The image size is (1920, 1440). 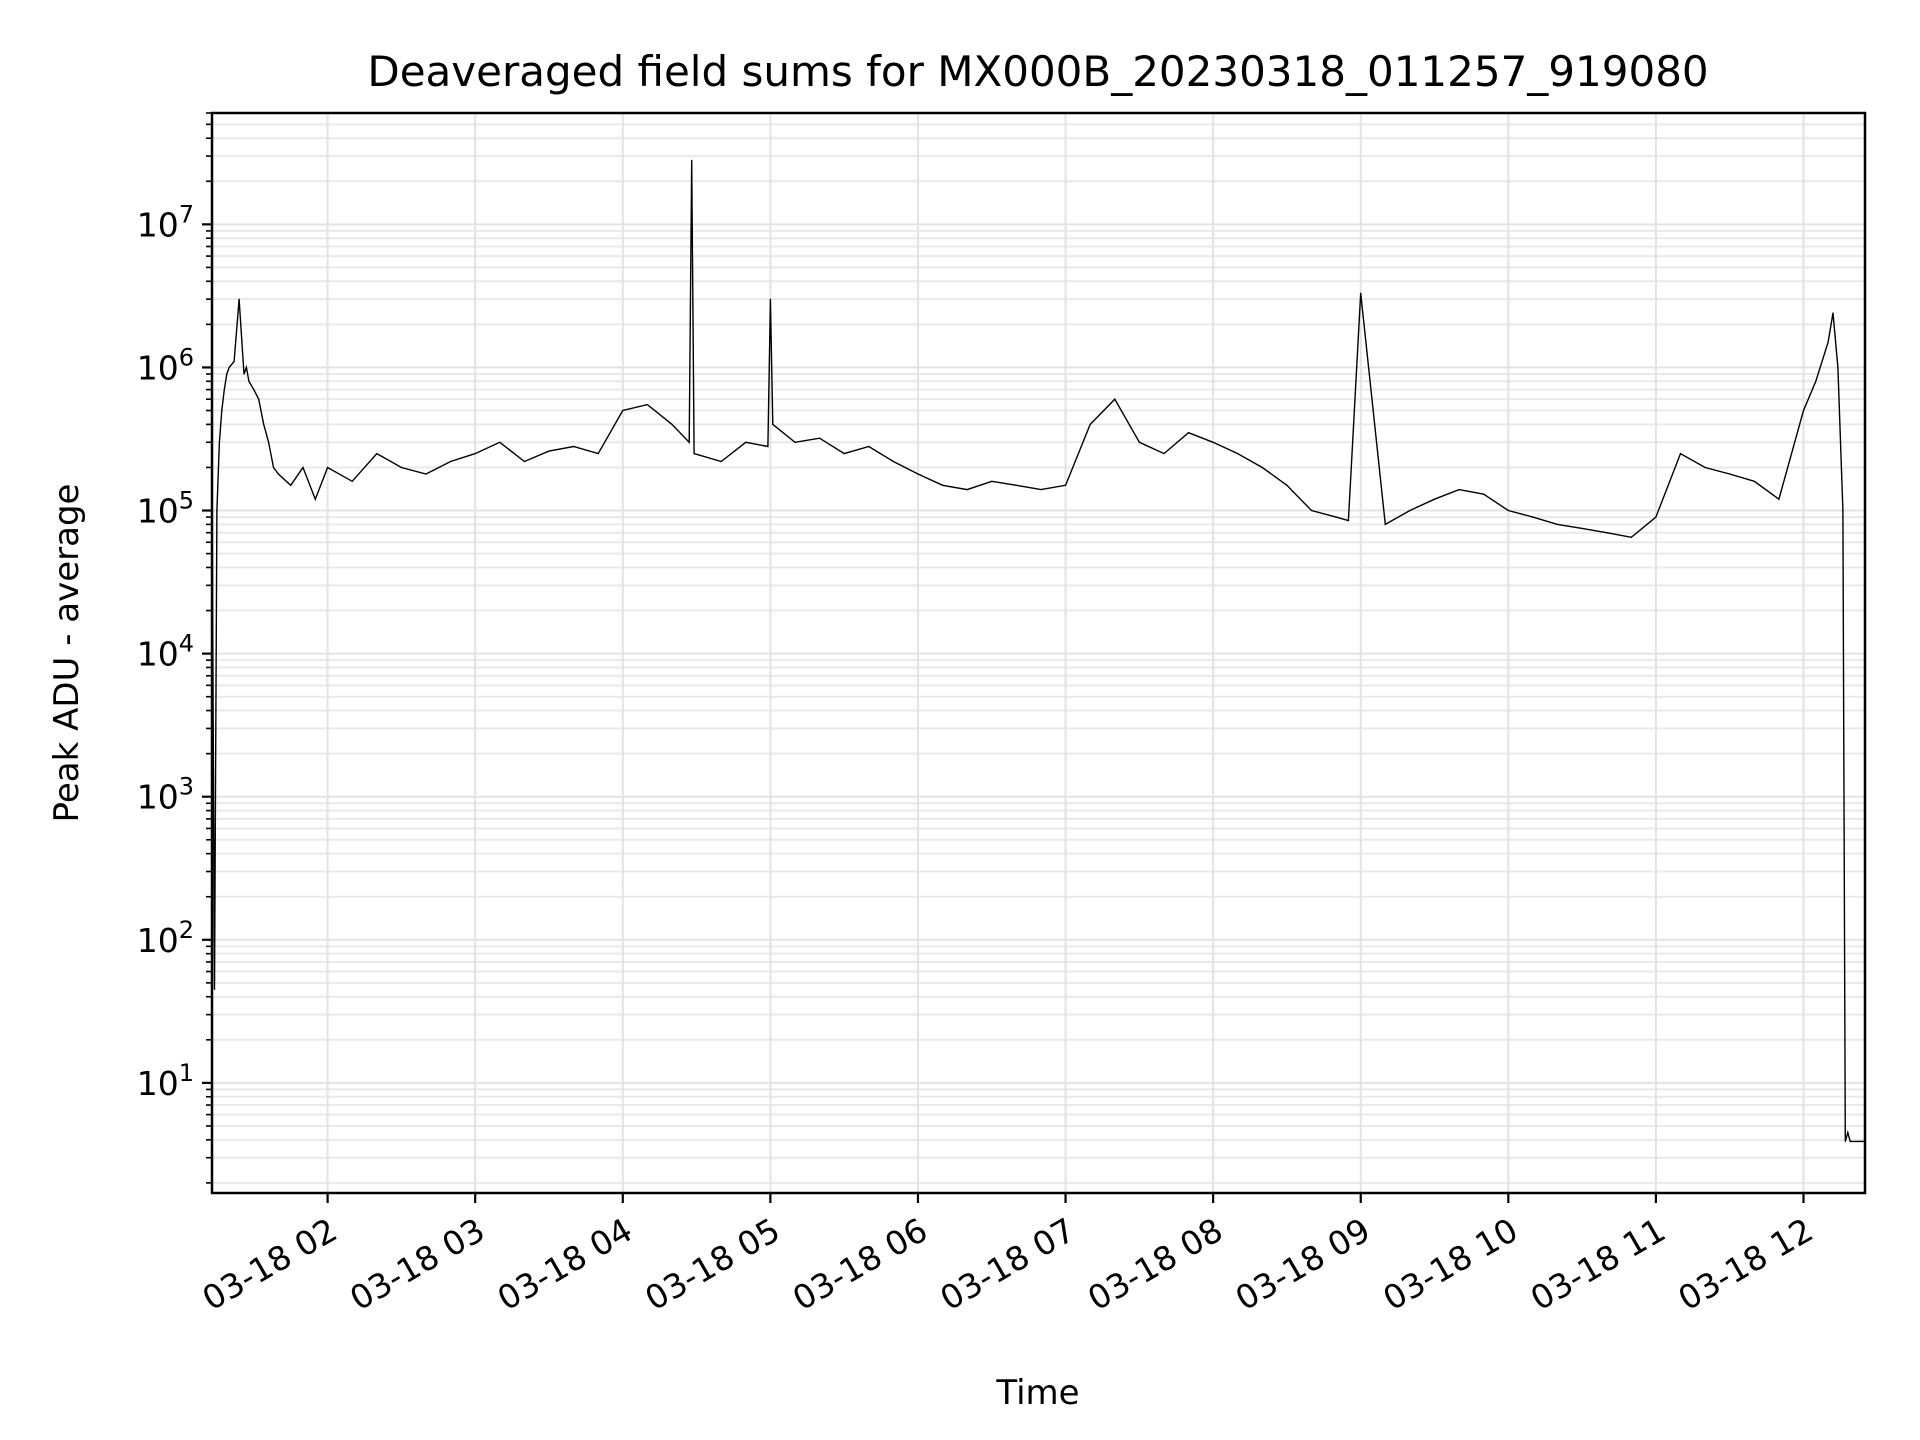 What do you see at coordinates (1037, 1393) in the screenshot?
I see `x-axis-label: Time` at bounding box center [1037, 1393].